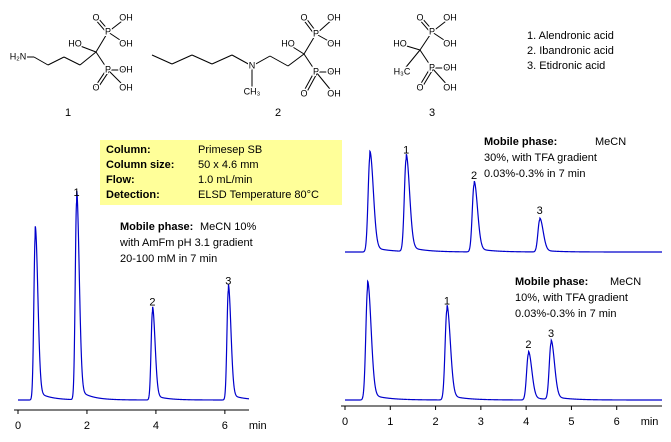  Describe the element at coordinates (610, 142) in the screenshot. I see `annotation-line: MeCN` at that location.